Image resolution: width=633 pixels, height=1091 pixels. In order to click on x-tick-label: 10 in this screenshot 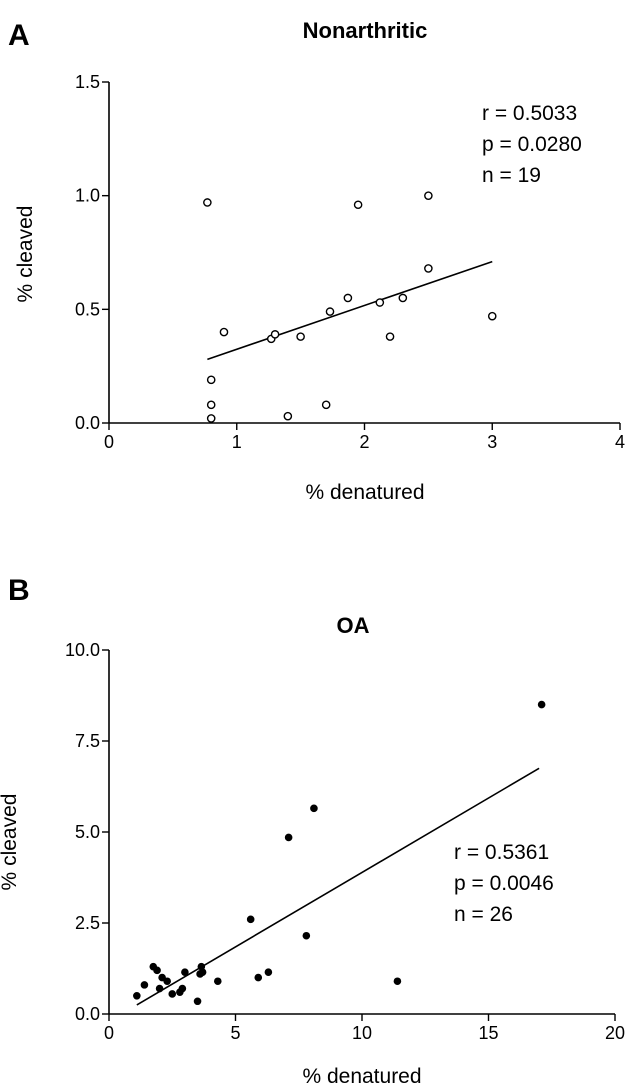, I will do `click(362, 1033)`.